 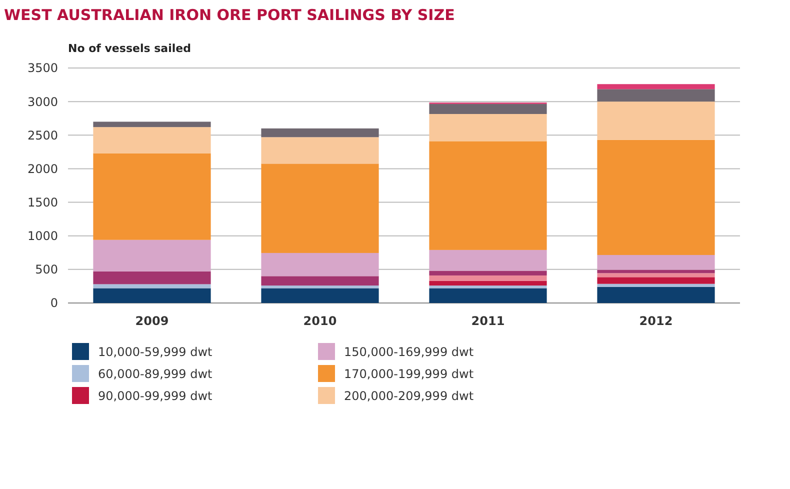 I want to click on y-tick-label: 500, so click(x=46, y=269).